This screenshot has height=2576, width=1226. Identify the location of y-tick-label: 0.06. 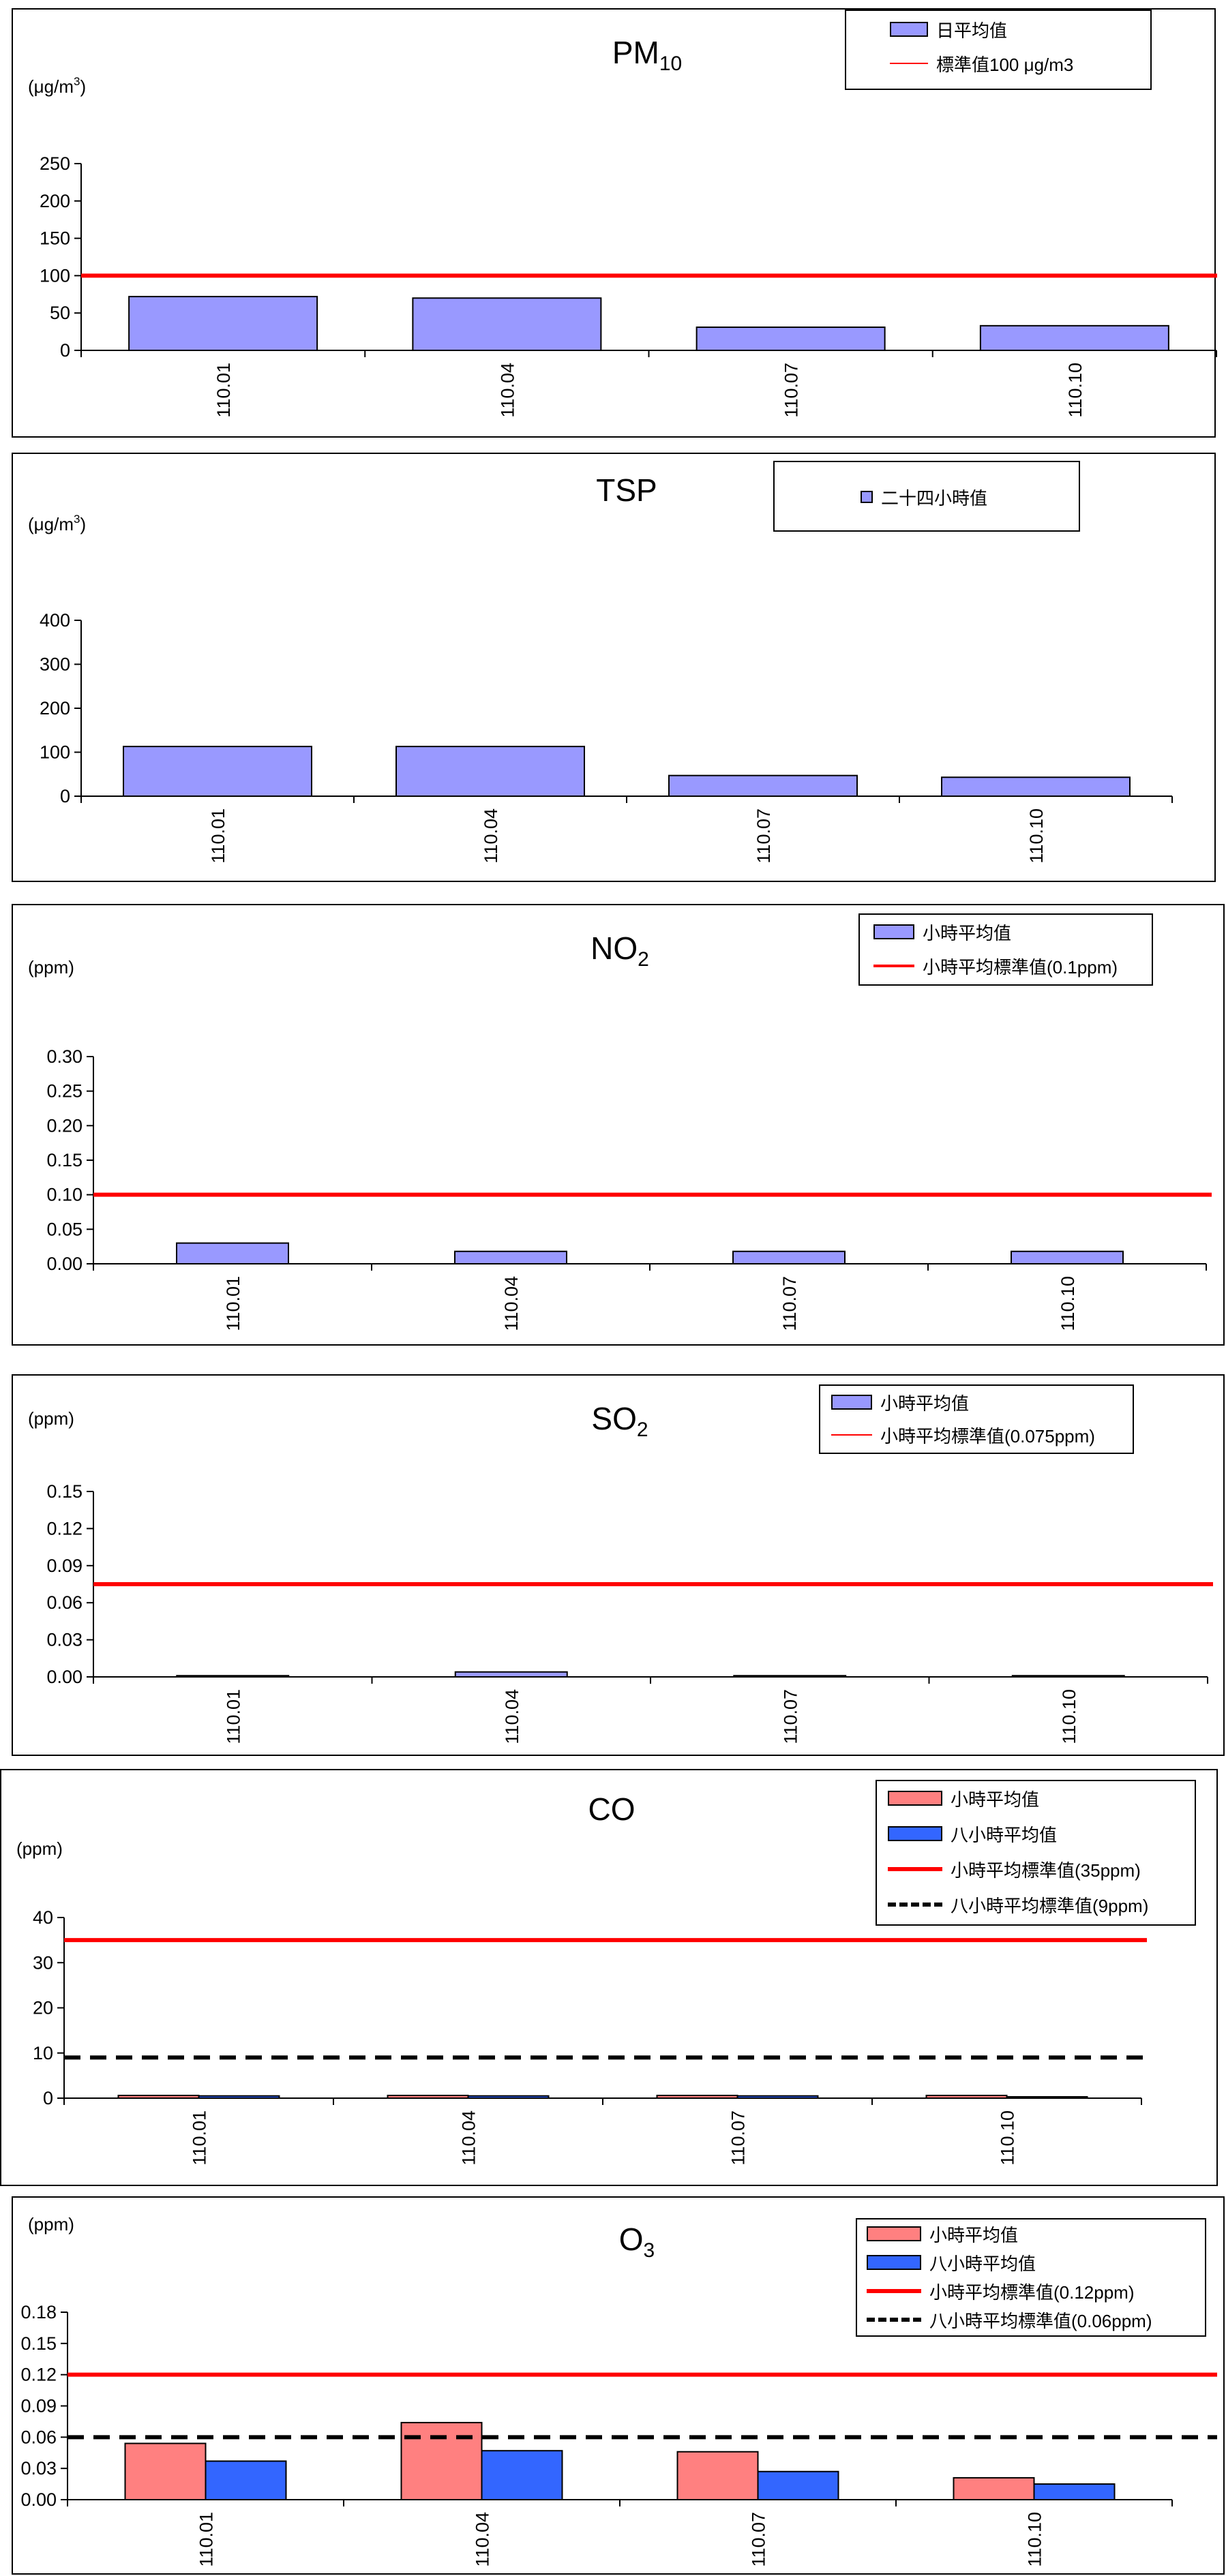
(38, 2437).